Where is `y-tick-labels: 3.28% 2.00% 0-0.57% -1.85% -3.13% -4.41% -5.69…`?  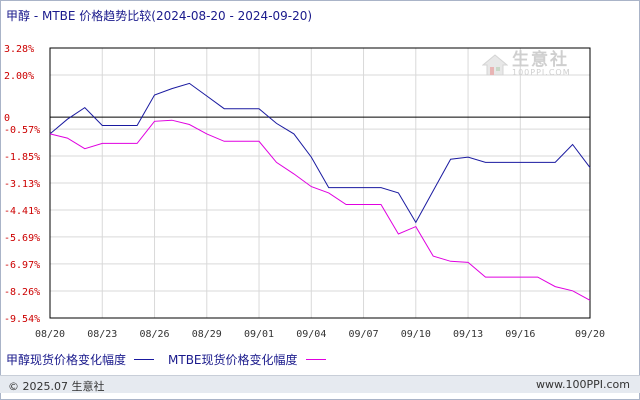 y-tick-labels: 3.28% 2.00% 0-0.57% -1.85% -3.13% -4.41% -5.69… is located at coordinates (22, 184).